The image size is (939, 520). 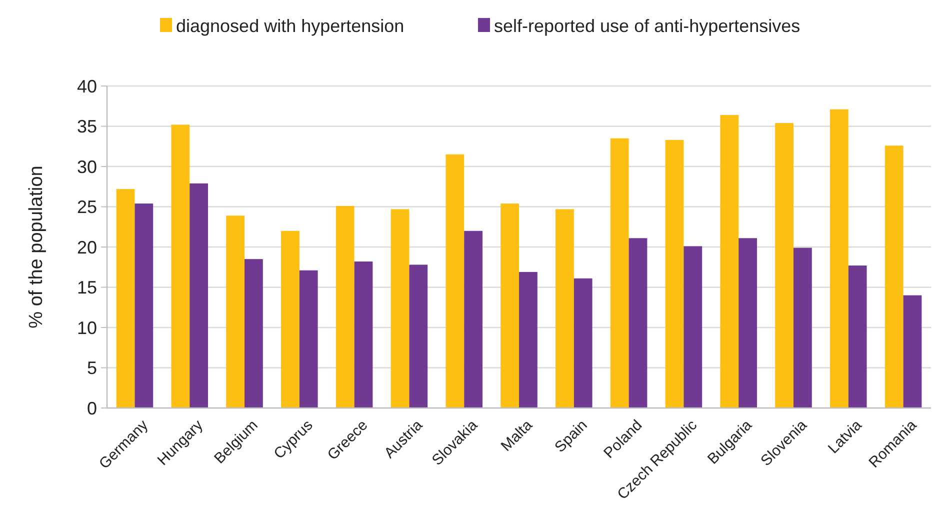 I want to click on legend-label: self-reported use of anti-hypertensives, so click(x=647, y=26).